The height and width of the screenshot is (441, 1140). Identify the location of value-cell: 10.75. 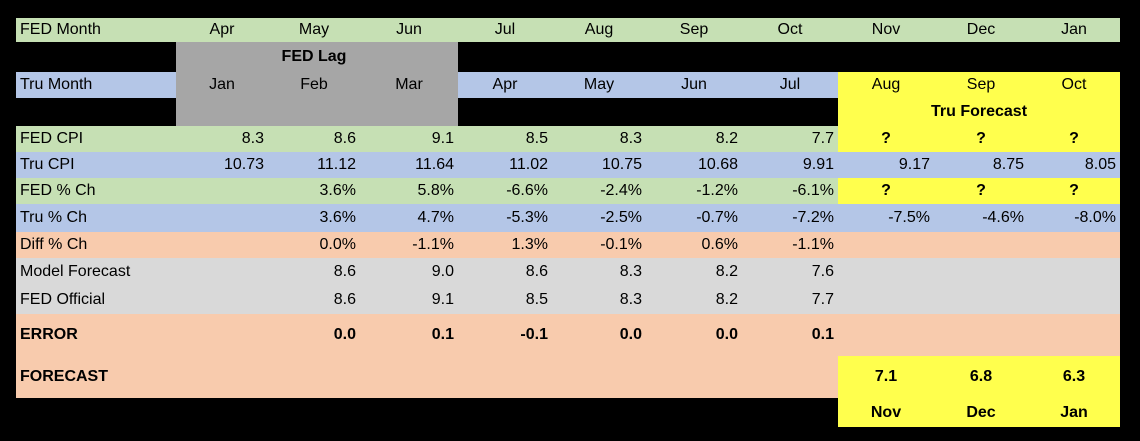
(621, 164).